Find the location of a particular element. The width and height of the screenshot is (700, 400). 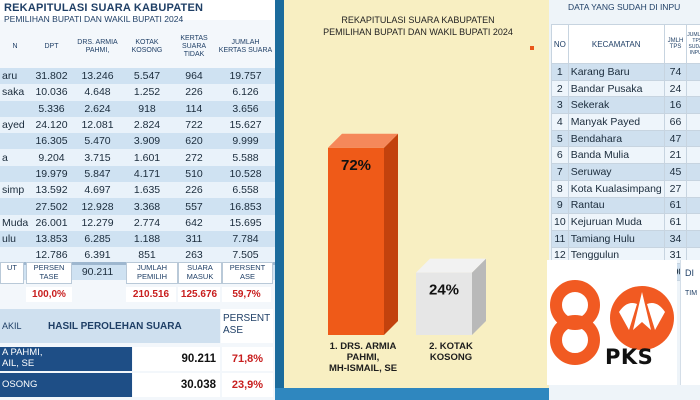

kecamatan-row: 7 Seruway 45 is located at coordinates (625, 172).